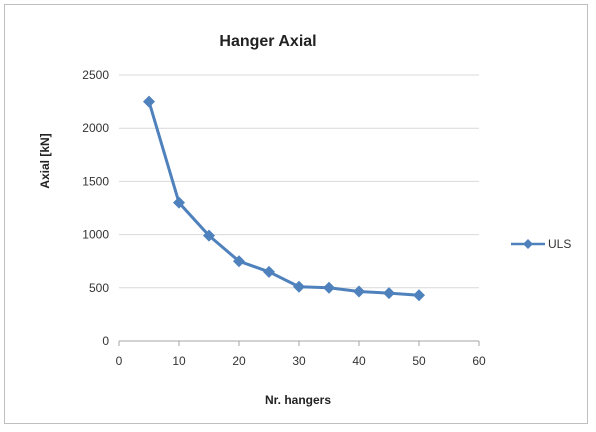 The width and height of the screenshot is (596, 432). Describe the element at coordinates (95, 75) in the screenshot. I see `y-tick-label: 2500` at that location.